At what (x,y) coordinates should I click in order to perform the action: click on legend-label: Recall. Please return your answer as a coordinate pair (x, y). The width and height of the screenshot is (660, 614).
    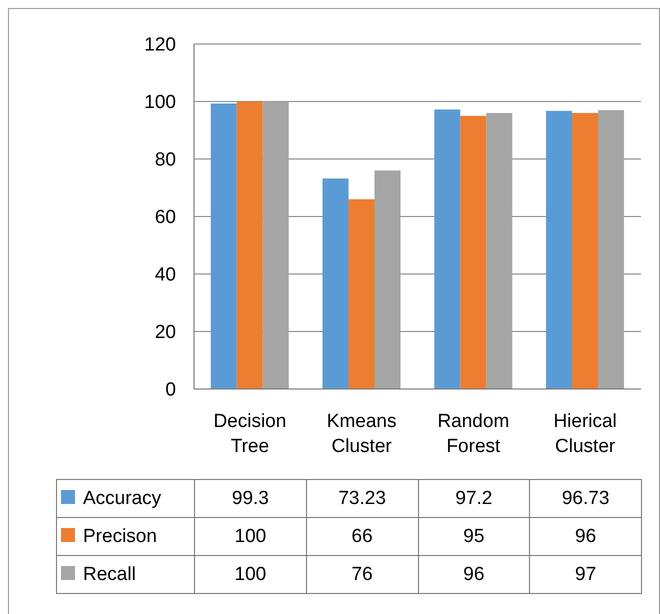
    Looking at the image, I should click on (125, 575).